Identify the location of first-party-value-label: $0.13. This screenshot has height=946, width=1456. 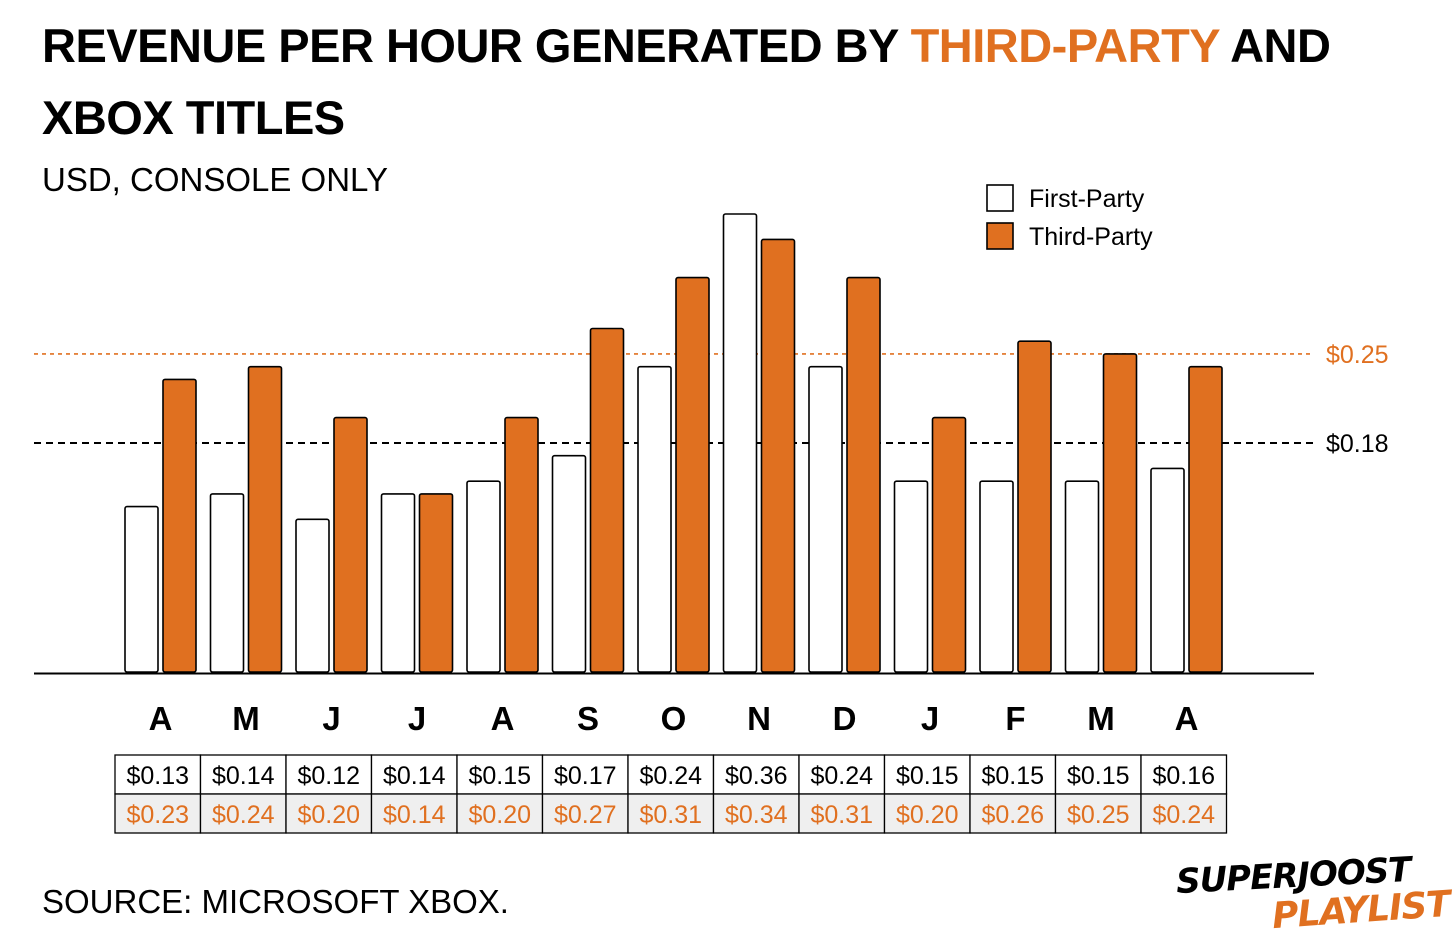
(157, 776).